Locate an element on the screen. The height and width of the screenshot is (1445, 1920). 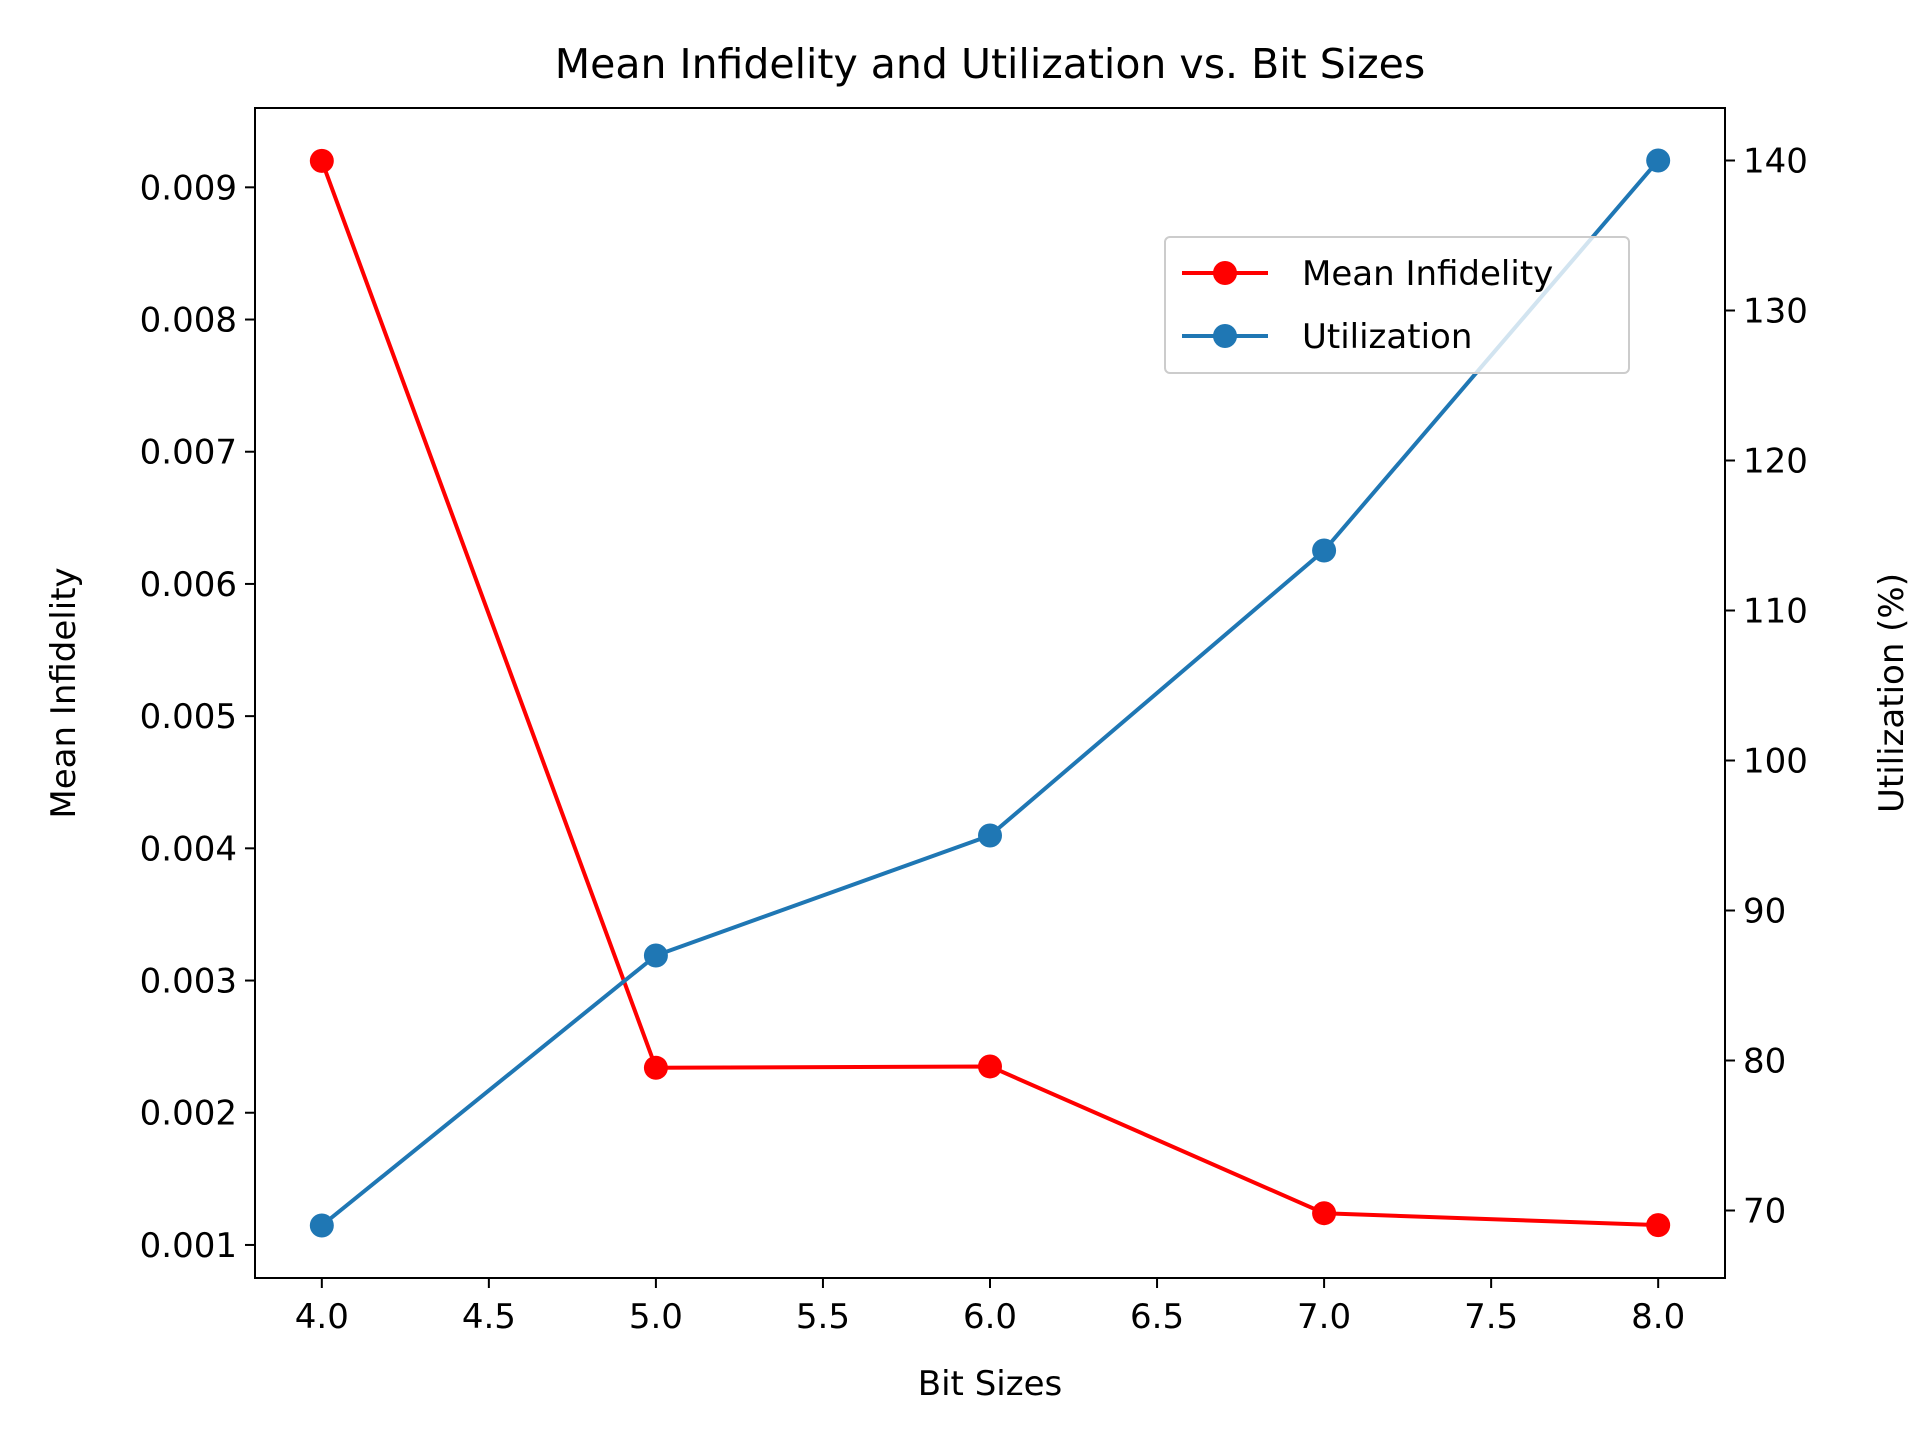
x-tick-label: 4.5 is located at coordinates (489, 1317).